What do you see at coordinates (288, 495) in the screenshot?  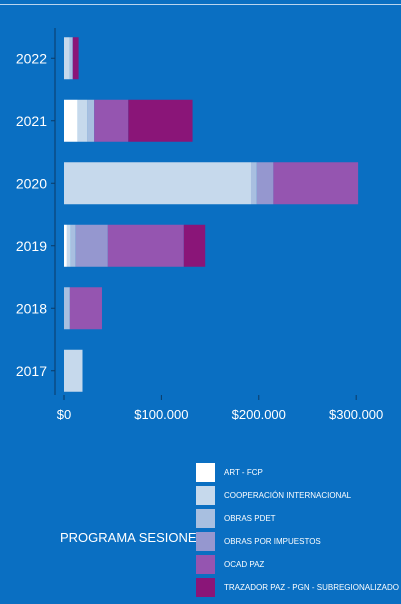 I see `legend-label: COOPERACIÓN INTERNACIONAL` at bounding box center [288, 495].